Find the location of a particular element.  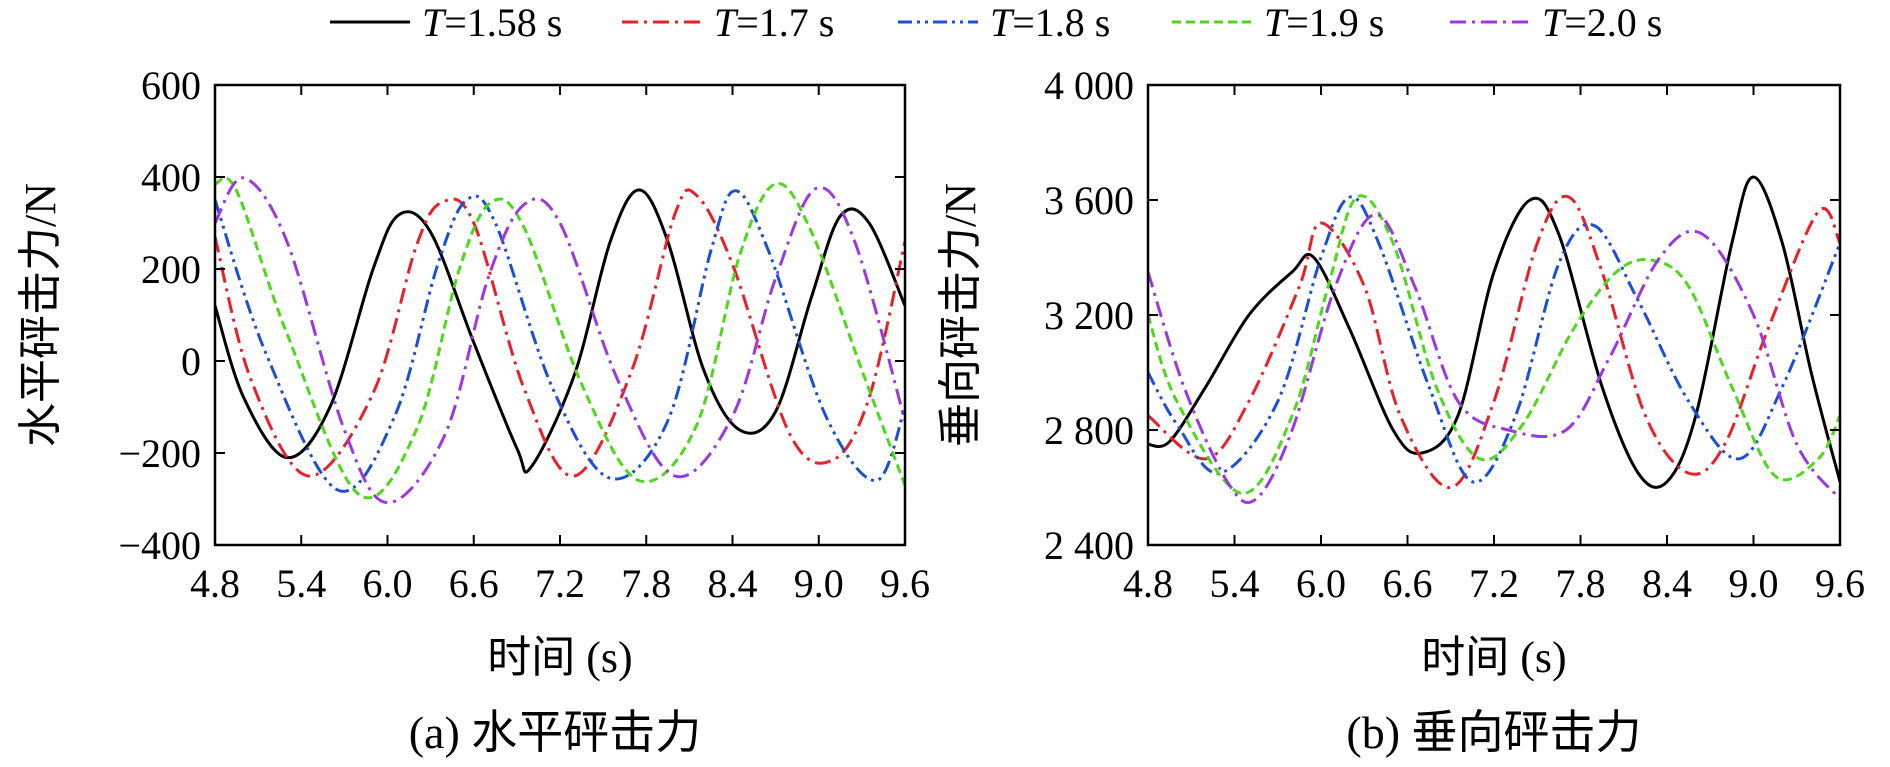

legend-label: T=1.58 s is located at coordinates (492, 22).